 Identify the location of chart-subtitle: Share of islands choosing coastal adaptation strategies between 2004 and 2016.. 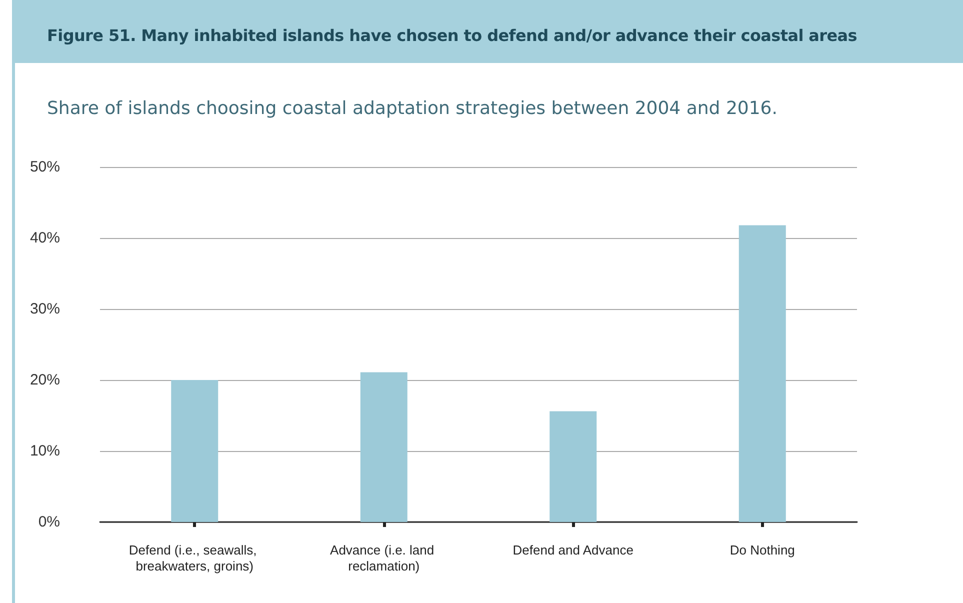
(412, 108).